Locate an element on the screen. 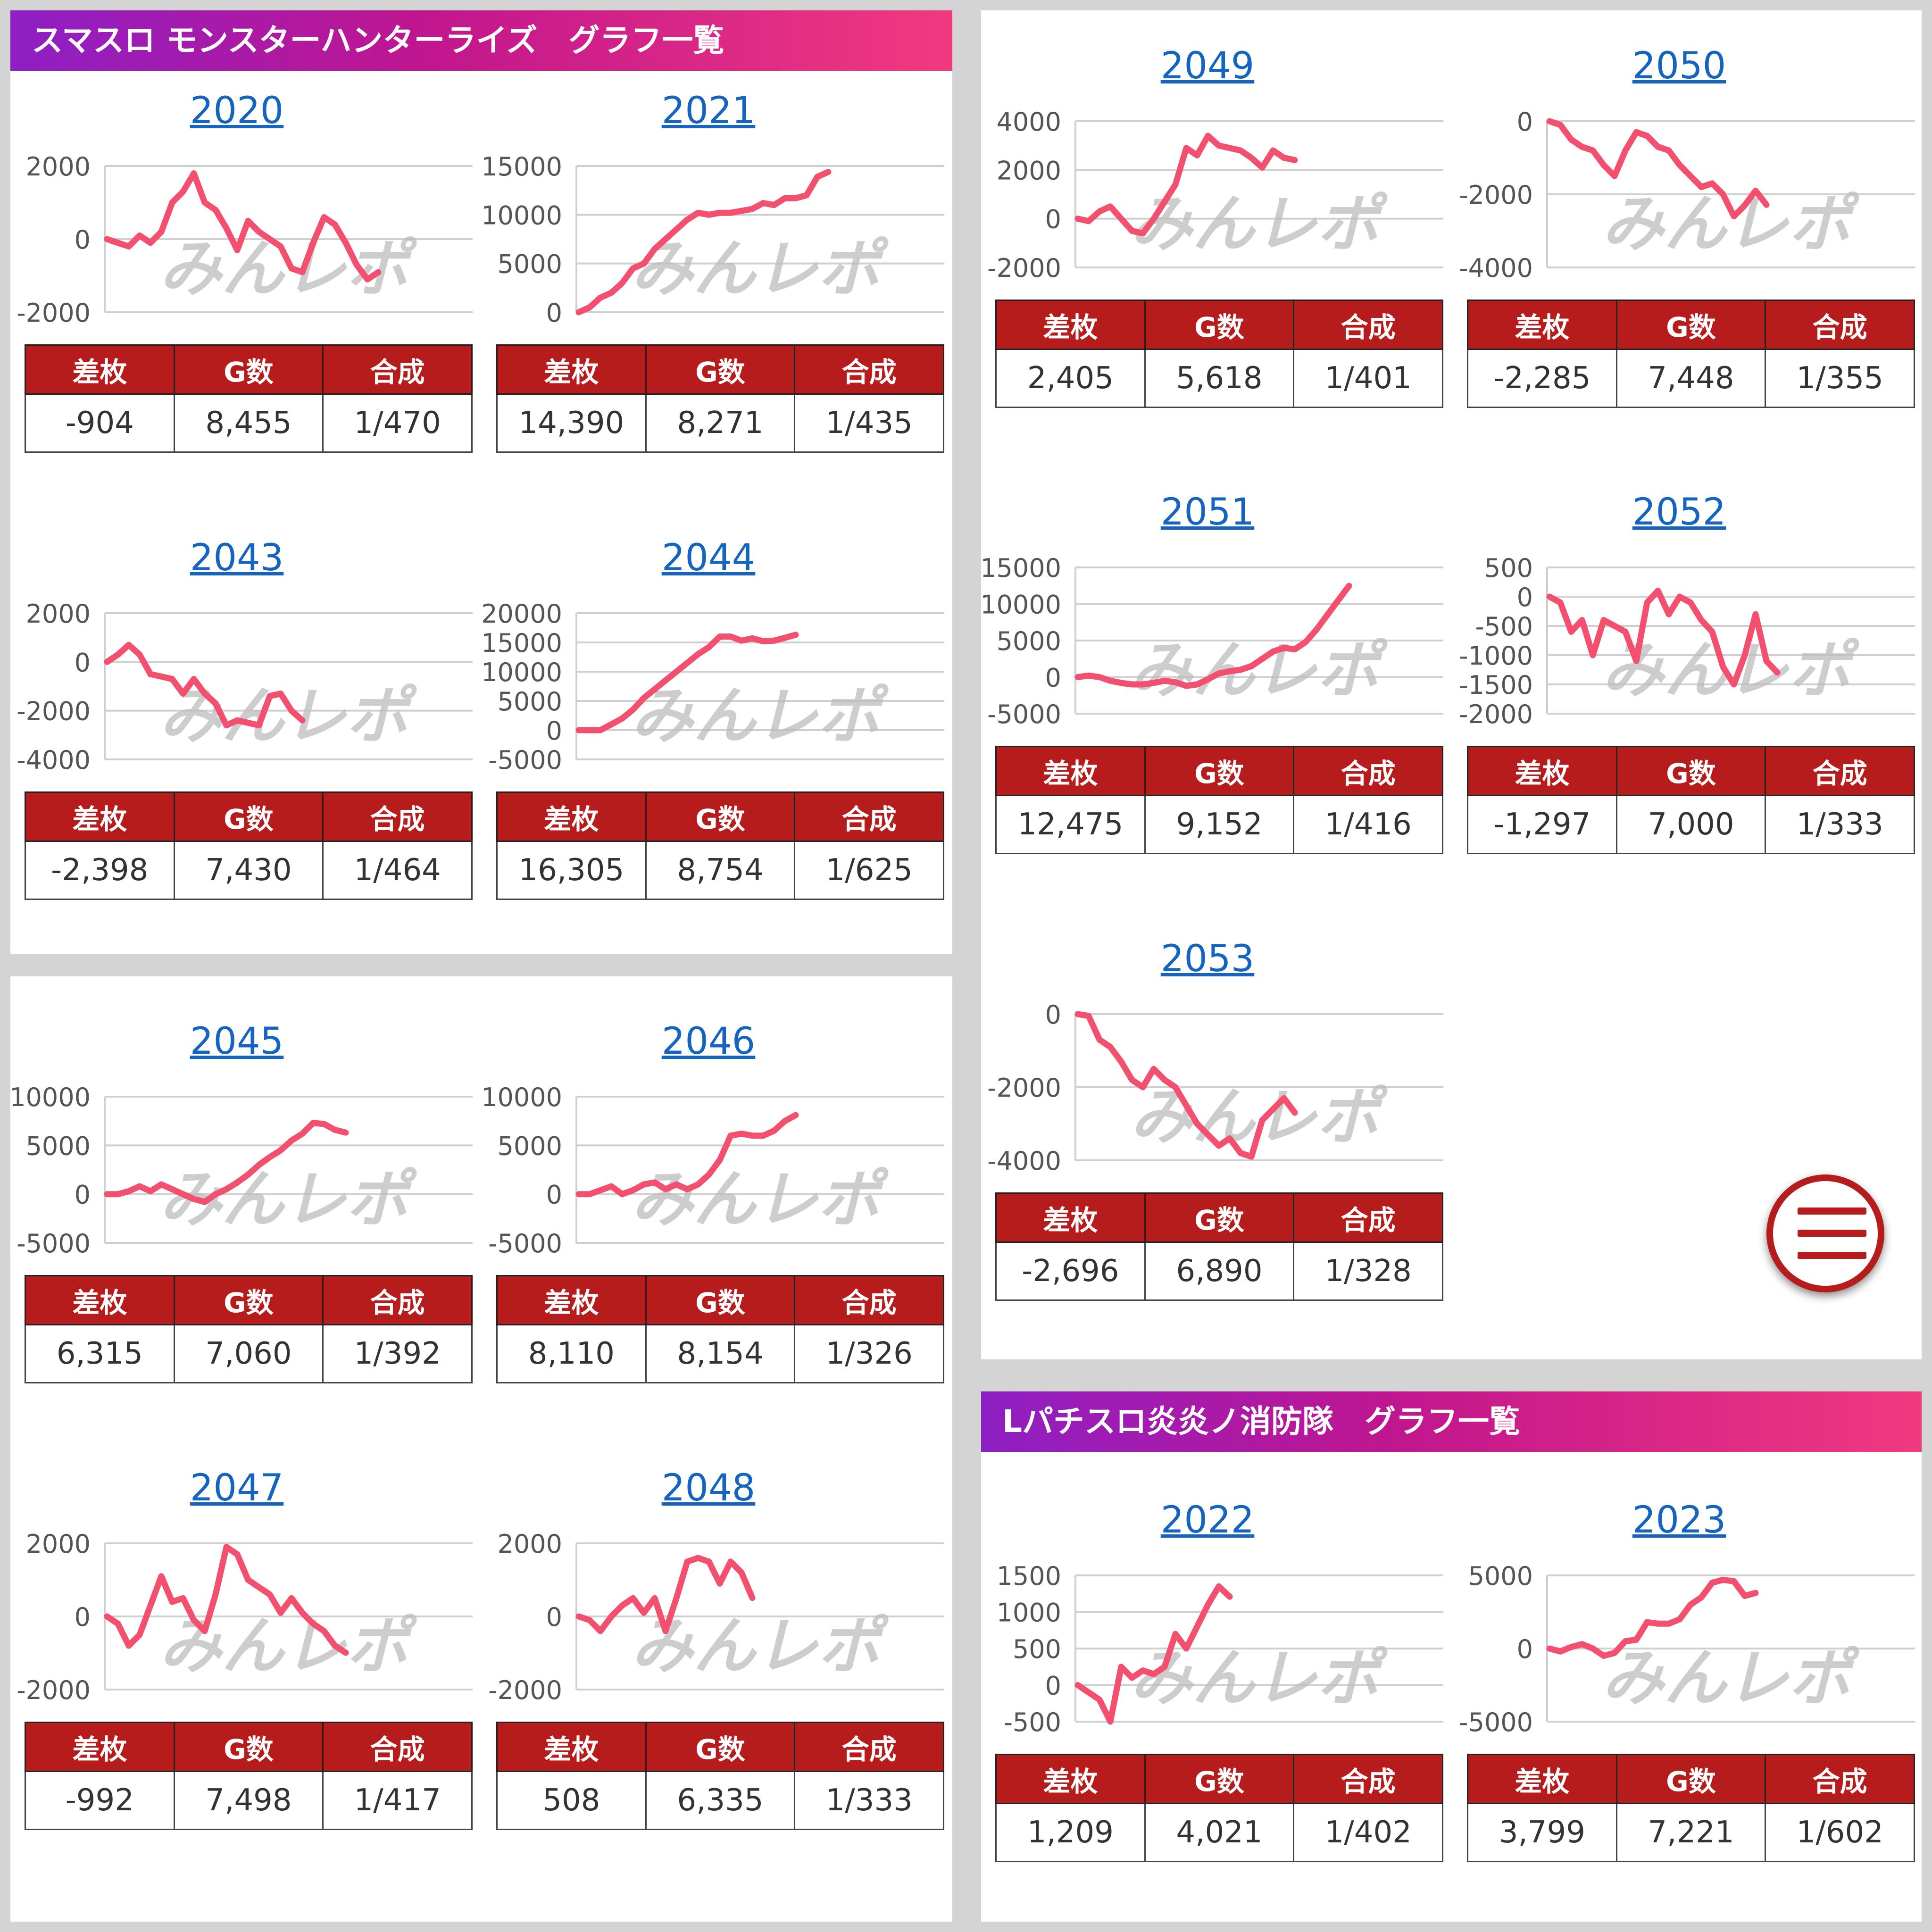 The image size is (1932, 1932). slump-graph-2052: 5000-500-1000-1500-2000 みんレポ is located at coordinates (1687, 640).